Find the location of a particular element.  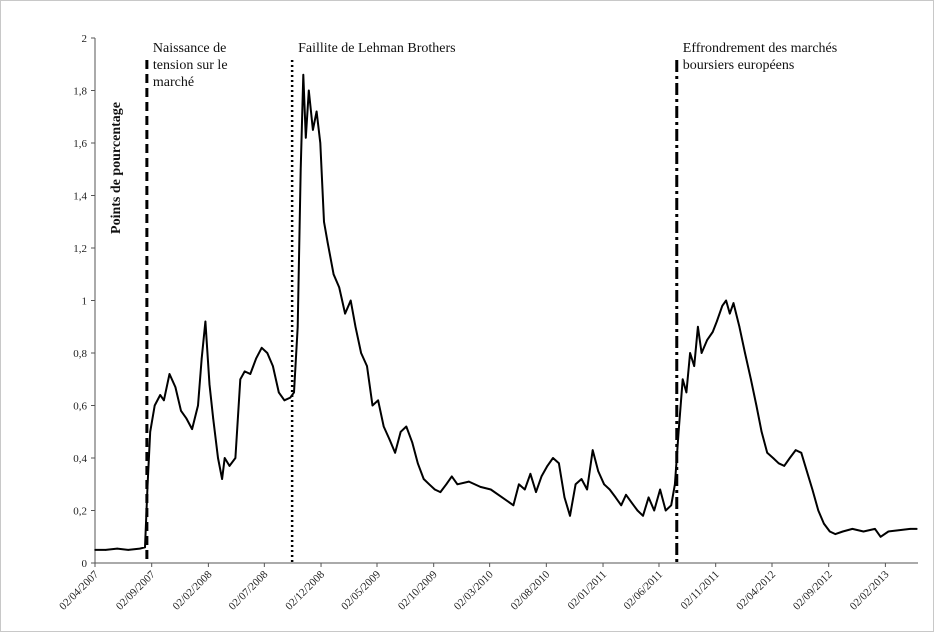

y-axis-label: Points de pourcentage is located at coordinates (116, 168).